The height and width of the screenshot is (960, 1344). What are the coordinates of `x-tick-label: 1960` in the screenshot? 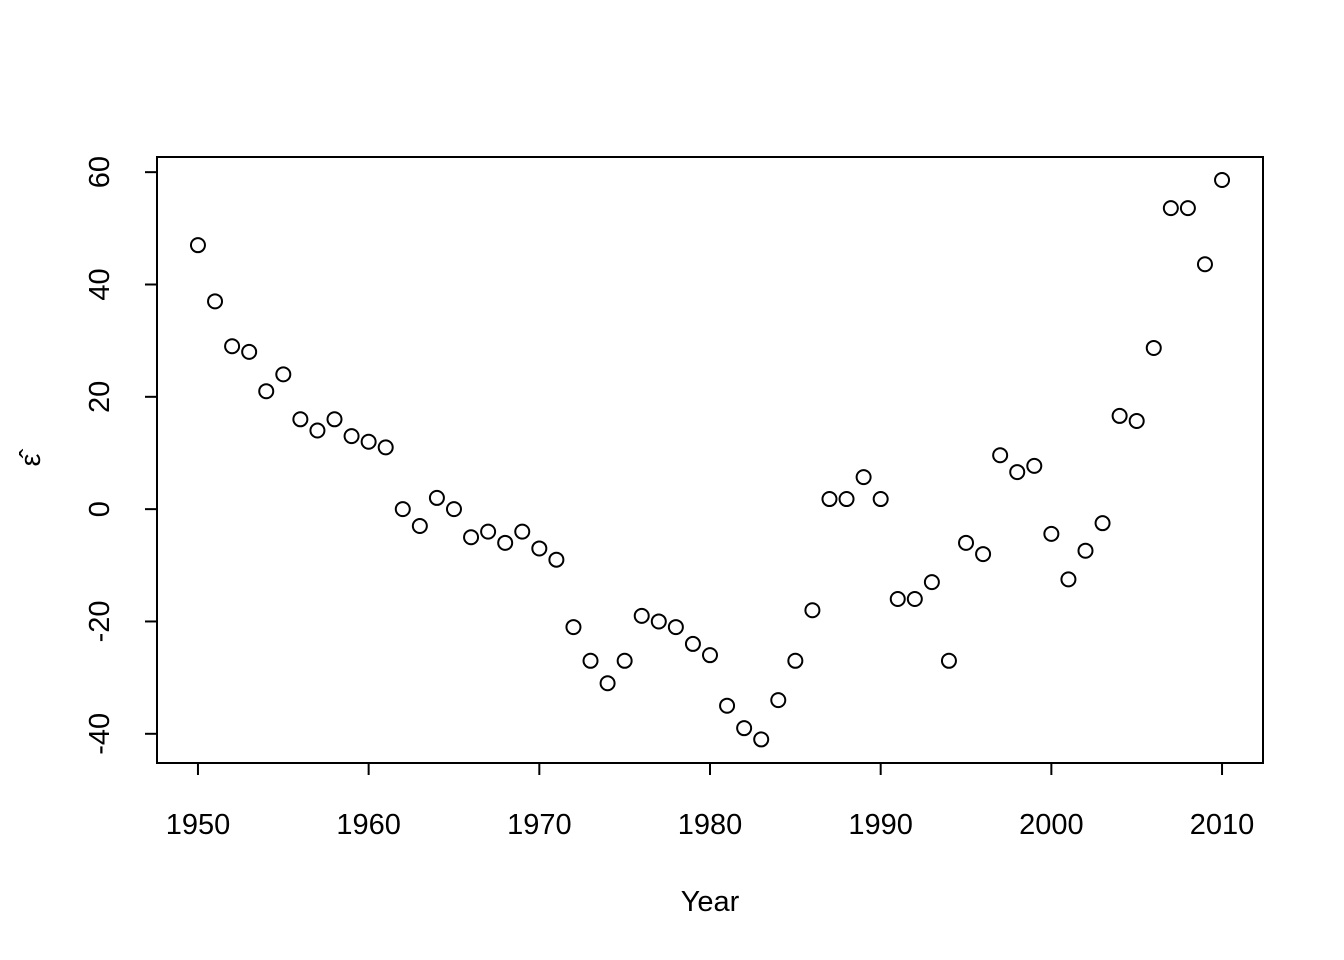 It's located at (368, 825).